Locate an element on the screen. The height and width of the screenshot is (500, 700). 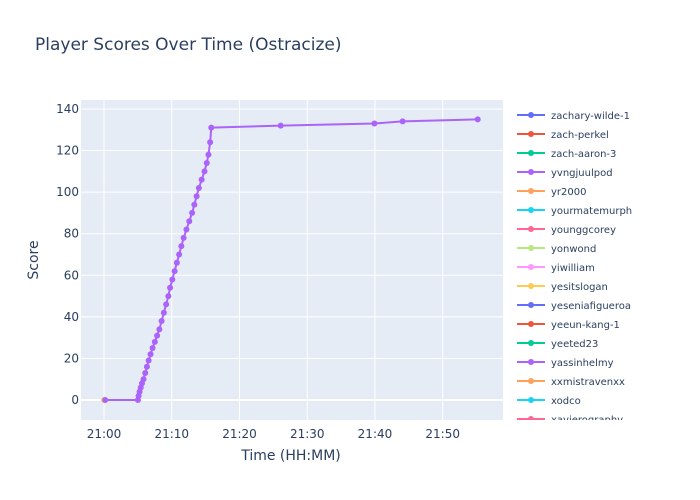
y-tick-label: 0 is located at coordinates (75, 400).